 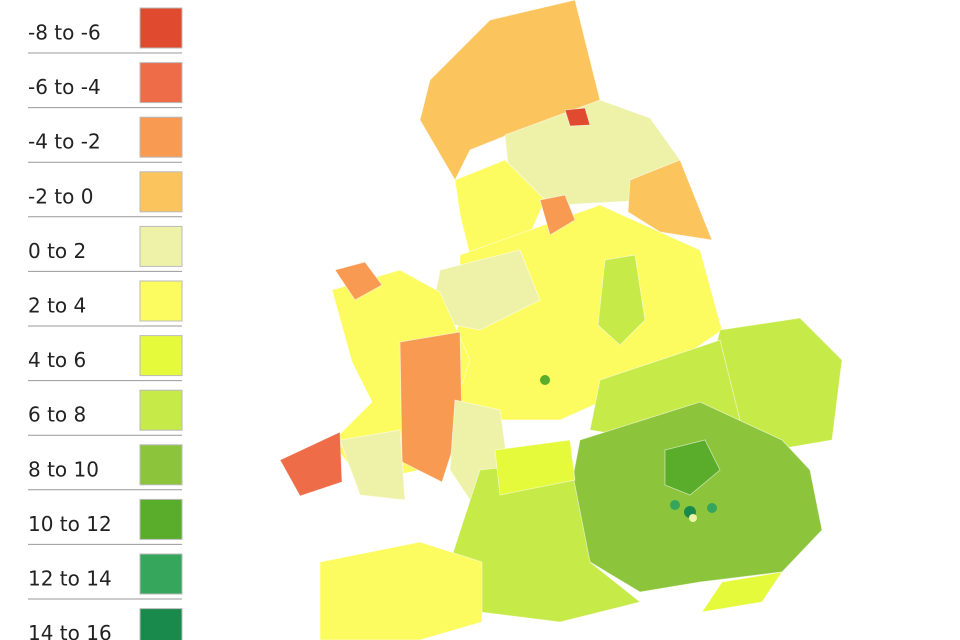 I want to click on legend-label: 14 to 16, so click(x=70, y=630).